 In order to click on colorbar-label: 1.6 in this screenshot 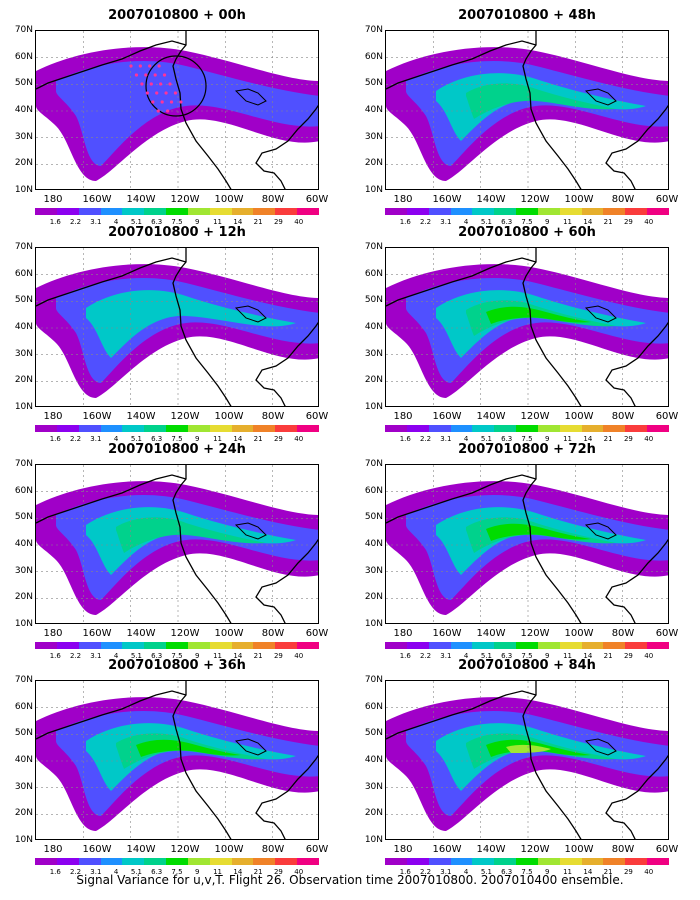, I will do `click(405, 656)`.